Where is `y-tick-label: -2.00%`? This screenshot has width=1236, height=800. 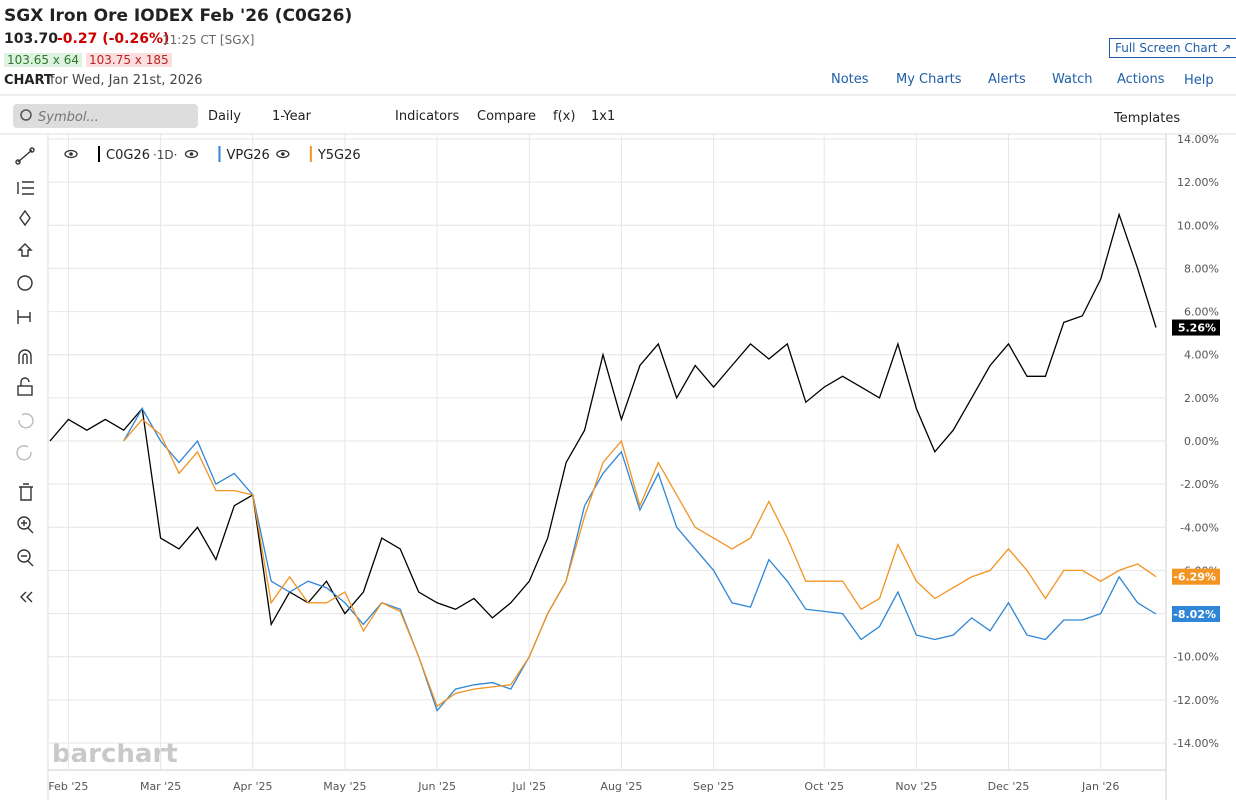 y-tick-label: -2.00% is located at coordinates (1199, 484).